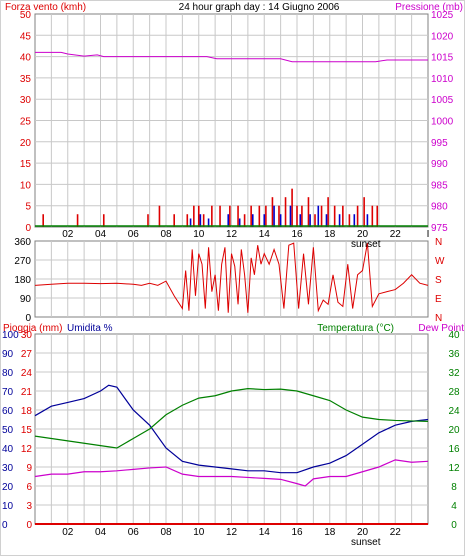 Image resolution: width=465 pixels, height=557 pixels. What do you see at coordinates (26, 58) in the screenshot?
I see `wind-tick-label: 40` at bounding box center [26, 58].